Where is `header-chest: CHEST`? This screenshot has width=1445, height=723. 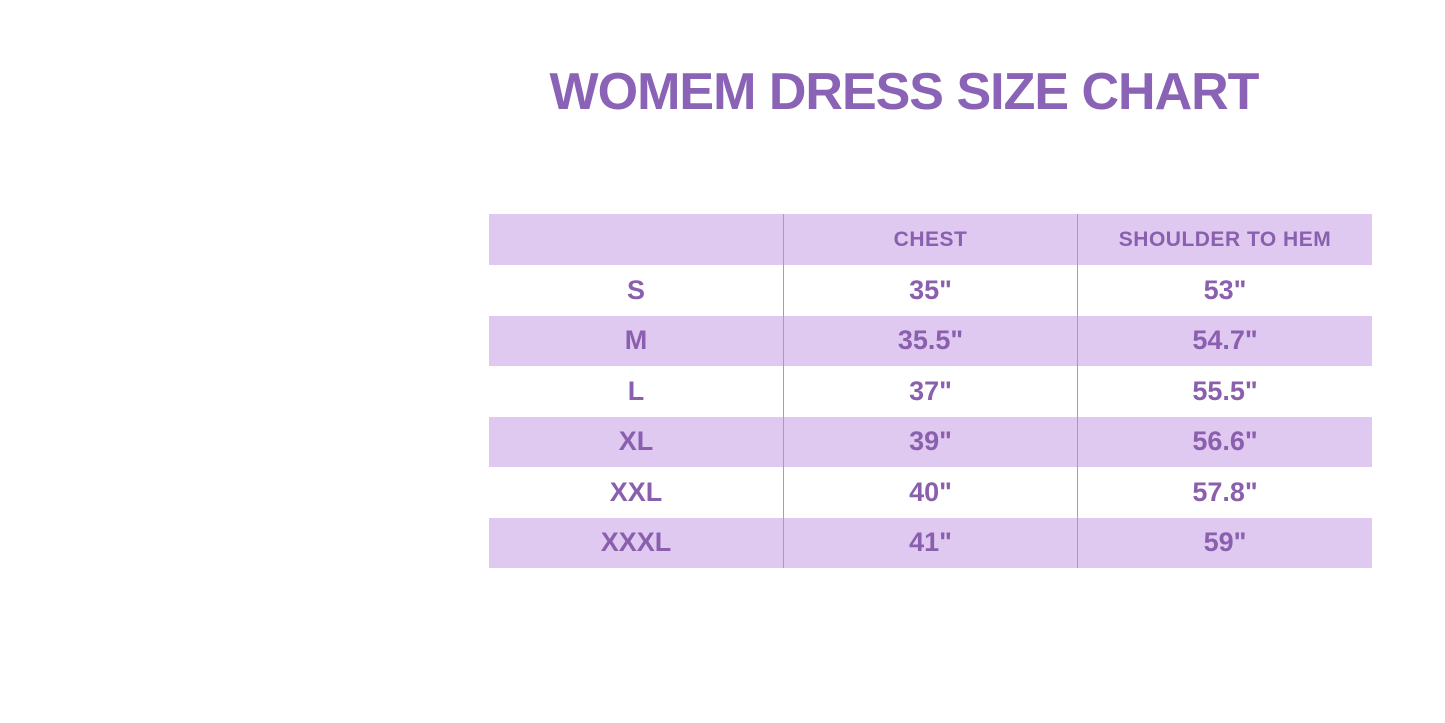
header-chest: CHEST is located at coordinates (930, 239).